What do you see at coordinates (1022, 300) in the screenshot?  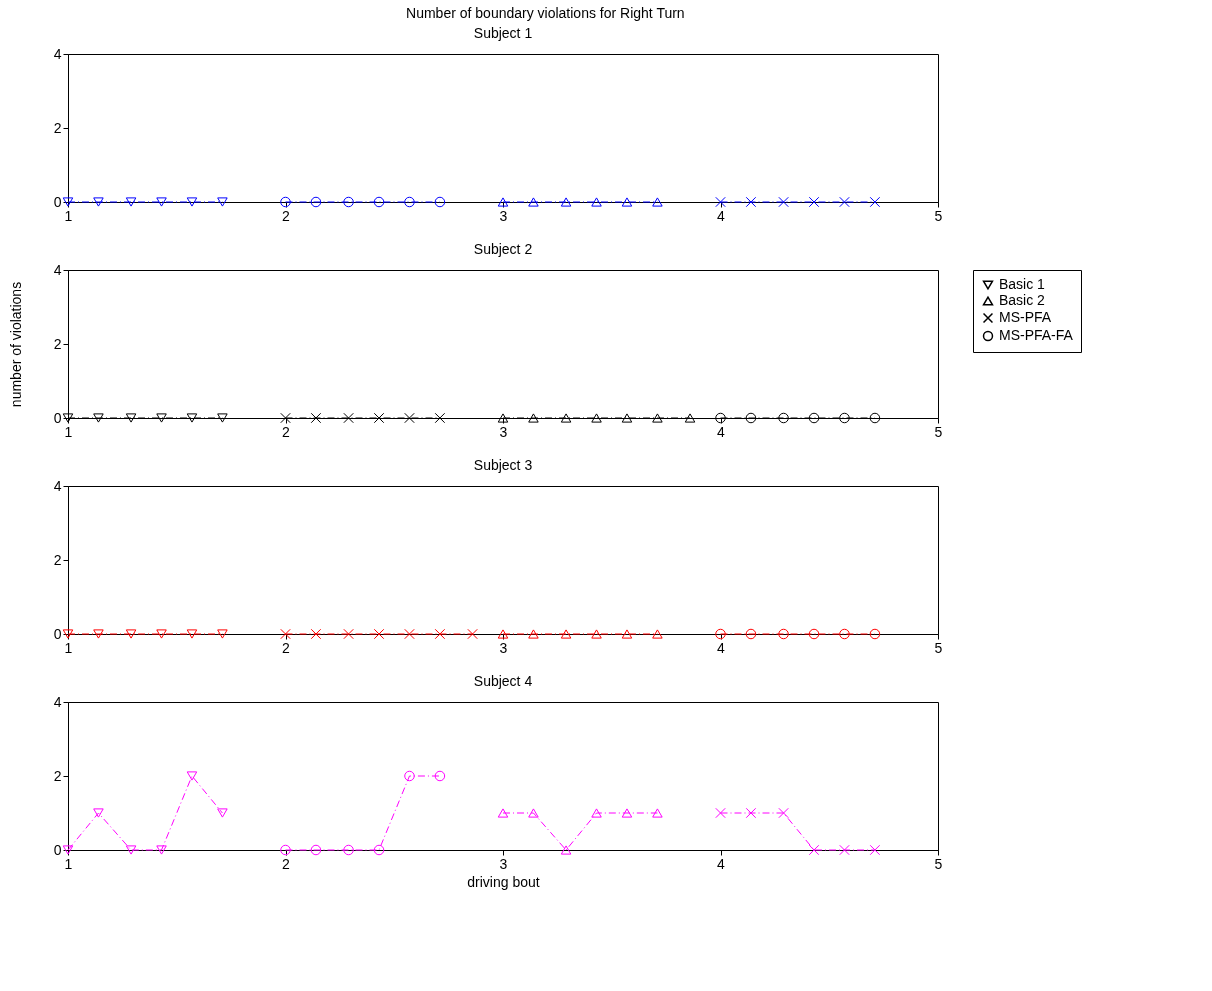 I see `legend-label: Basic 2` at bounding box center [1022, 300].